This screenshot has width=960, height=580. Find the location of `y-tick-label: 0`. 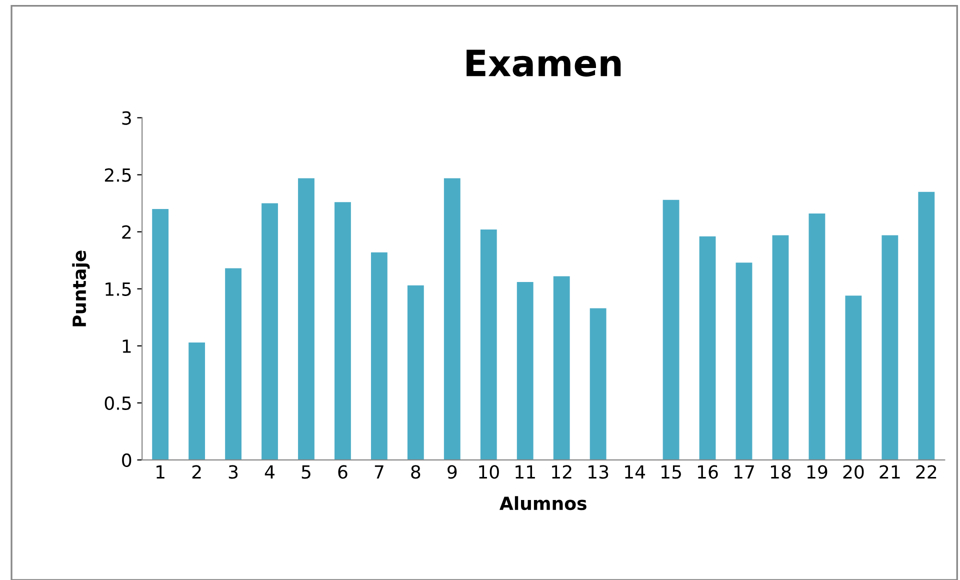

y-tick-label: 0 is located at coordinates (127, 460).